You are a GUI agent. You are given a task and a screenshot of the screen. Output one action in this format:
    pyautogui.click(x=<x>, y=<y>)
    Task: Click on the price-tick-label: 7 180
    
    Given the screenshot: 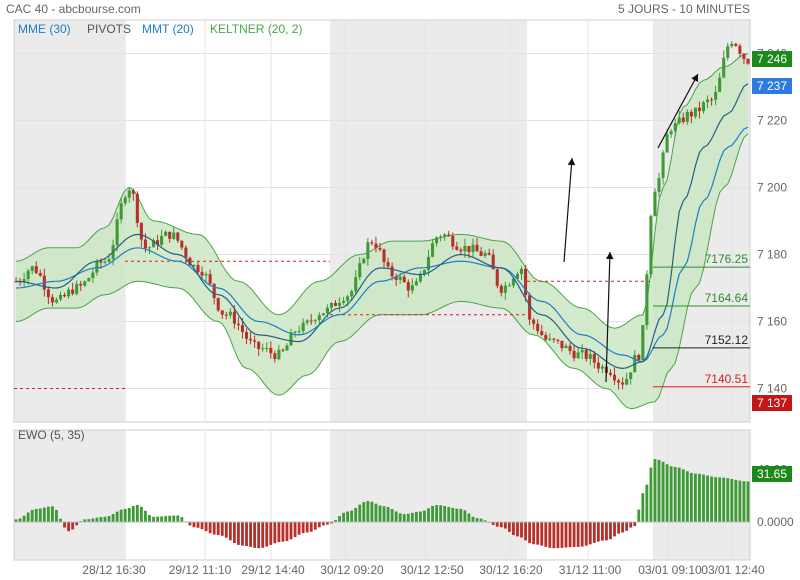 What is the action you would take?
    pyautogui.click(x=772, y=255)
    